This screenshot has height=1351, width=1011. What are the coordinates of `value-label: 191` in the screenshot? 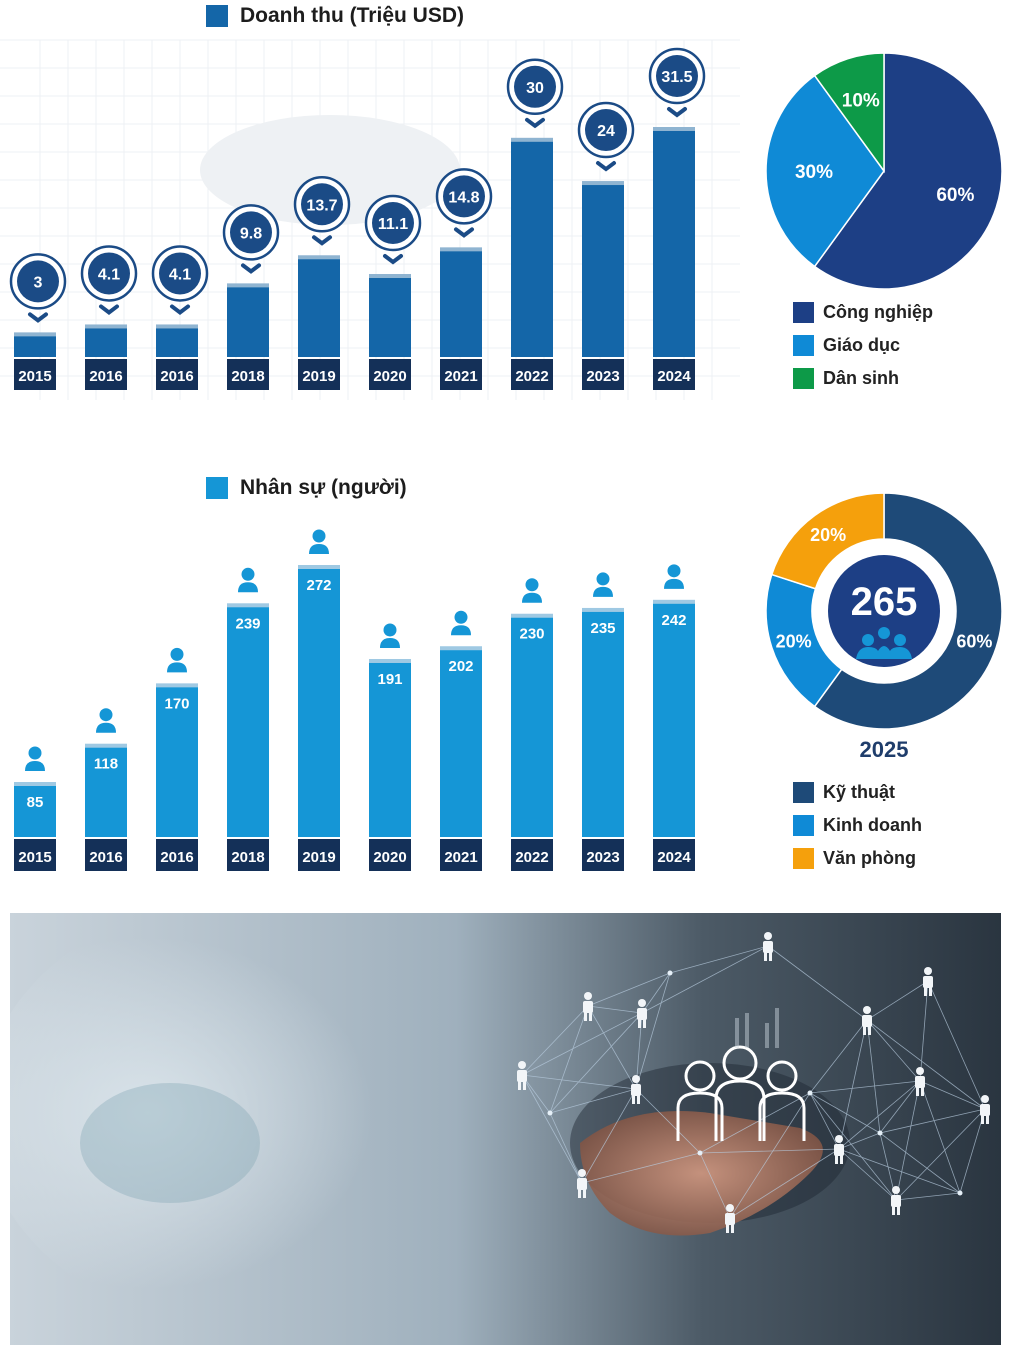 It's located at (389, 679).